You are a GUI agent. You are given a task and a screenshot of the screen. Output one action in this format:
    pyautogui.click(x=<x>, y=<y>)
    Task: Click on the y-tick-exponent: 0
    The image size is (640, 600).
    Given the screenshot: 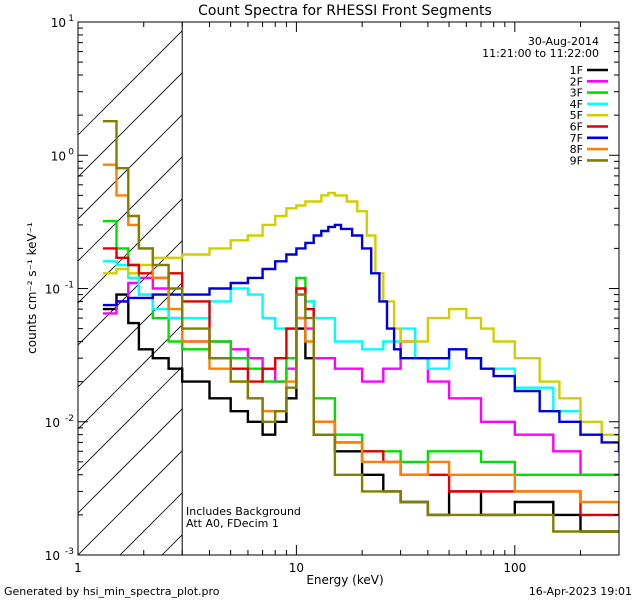 What is the action you would take?
    pyautogui.click(x=71, y=152)
    